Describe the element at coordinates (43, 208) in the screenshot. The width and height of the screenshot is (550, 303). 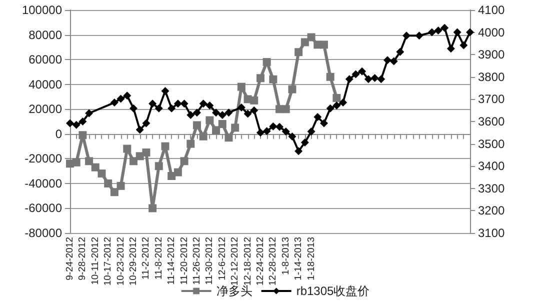
I see `y-tick-label: -60000` at that location.